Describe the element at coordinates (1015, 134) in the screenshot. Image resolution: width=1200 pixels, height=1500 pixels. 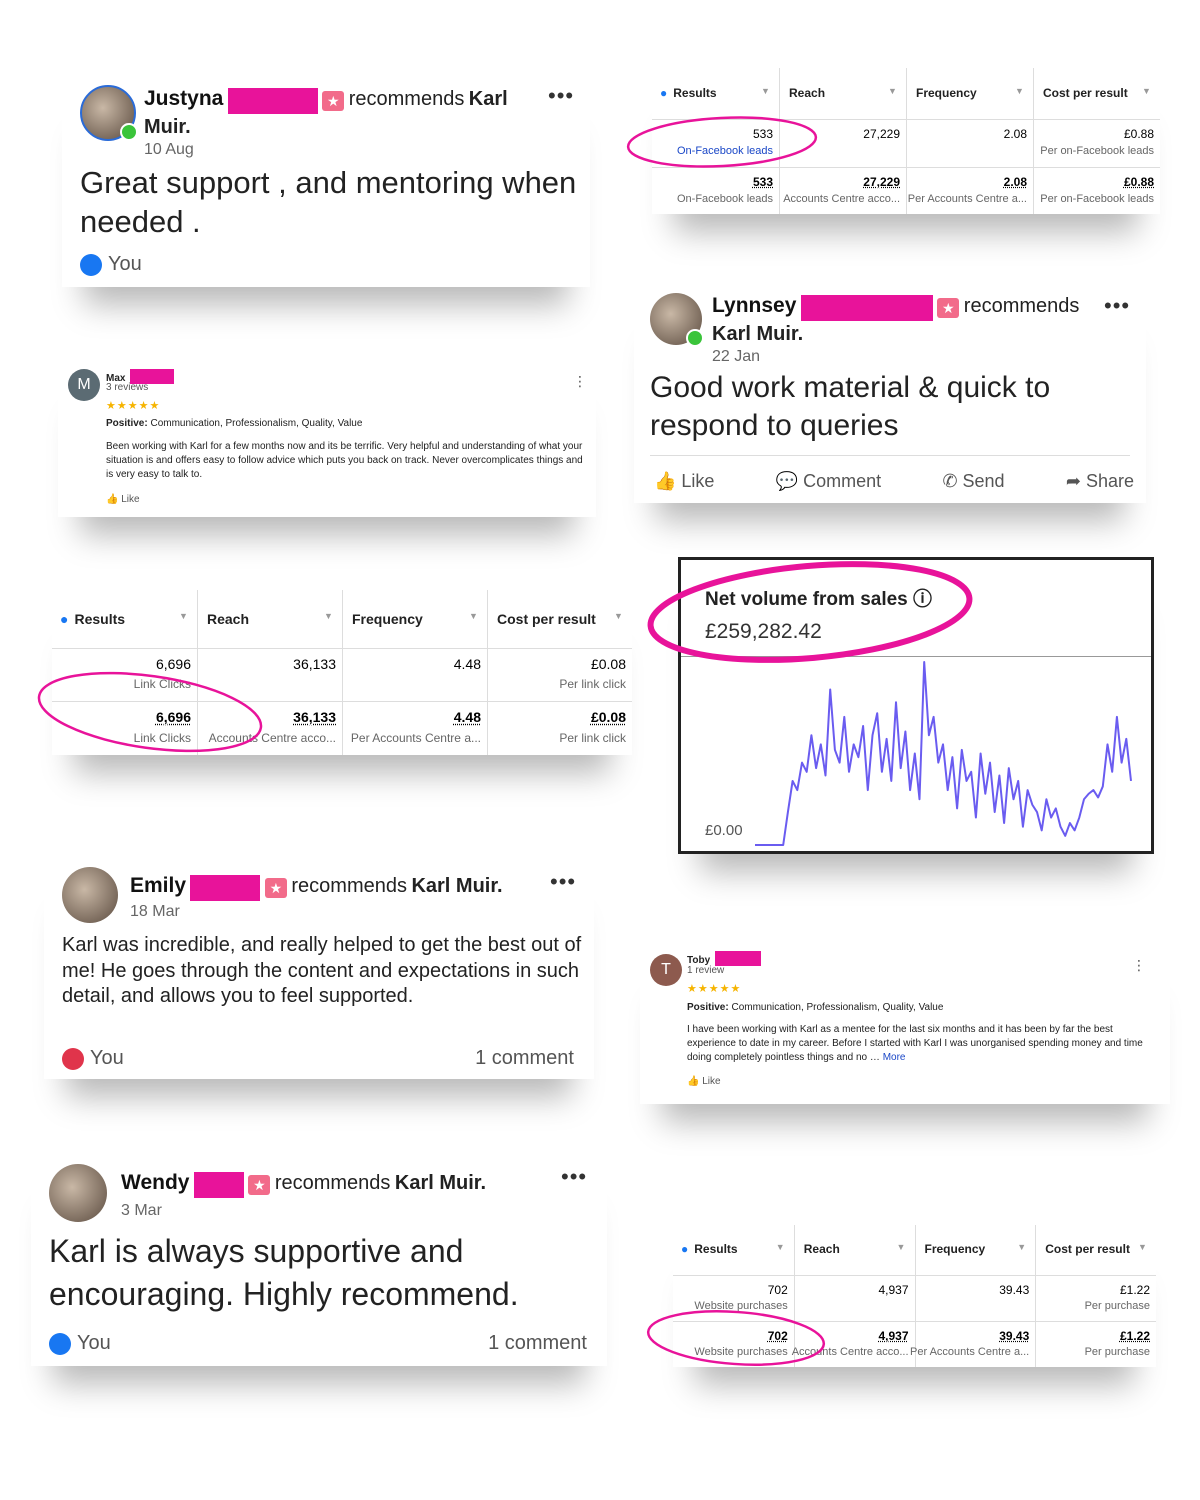
I see `cell-value: 2.08` at that location.